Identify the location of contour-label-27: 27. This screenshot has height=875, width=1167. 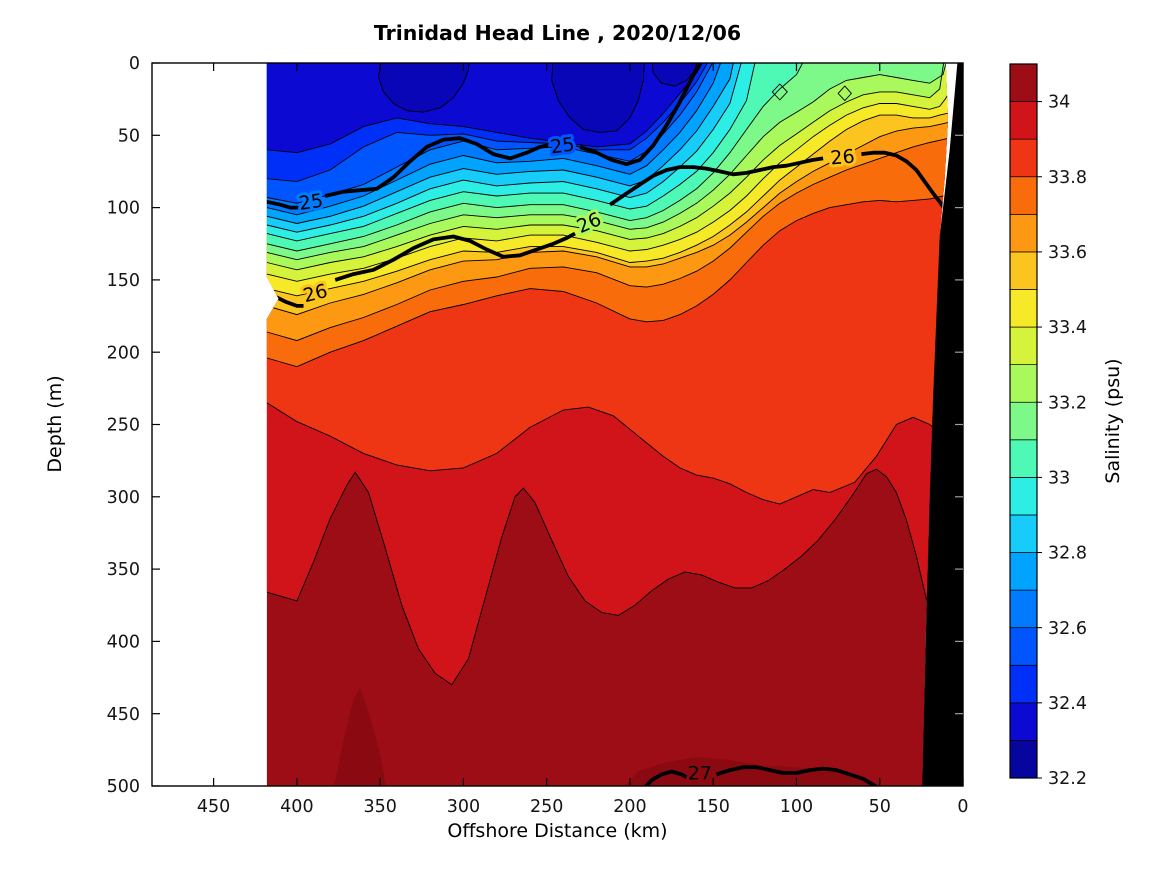
(700, 774).